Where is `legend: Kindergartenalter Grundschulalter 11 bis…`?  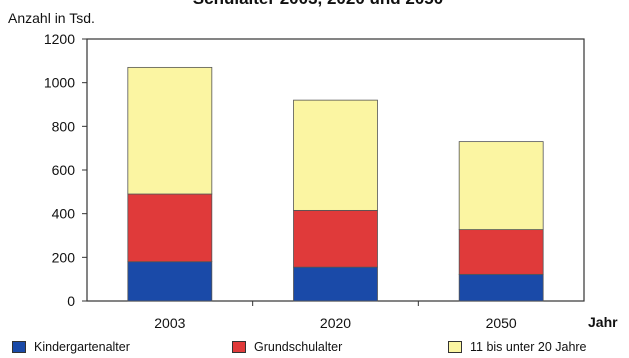
legend: Kindergartenalter Grundschulalter 11 bis… is located at coordinates (314, 348).